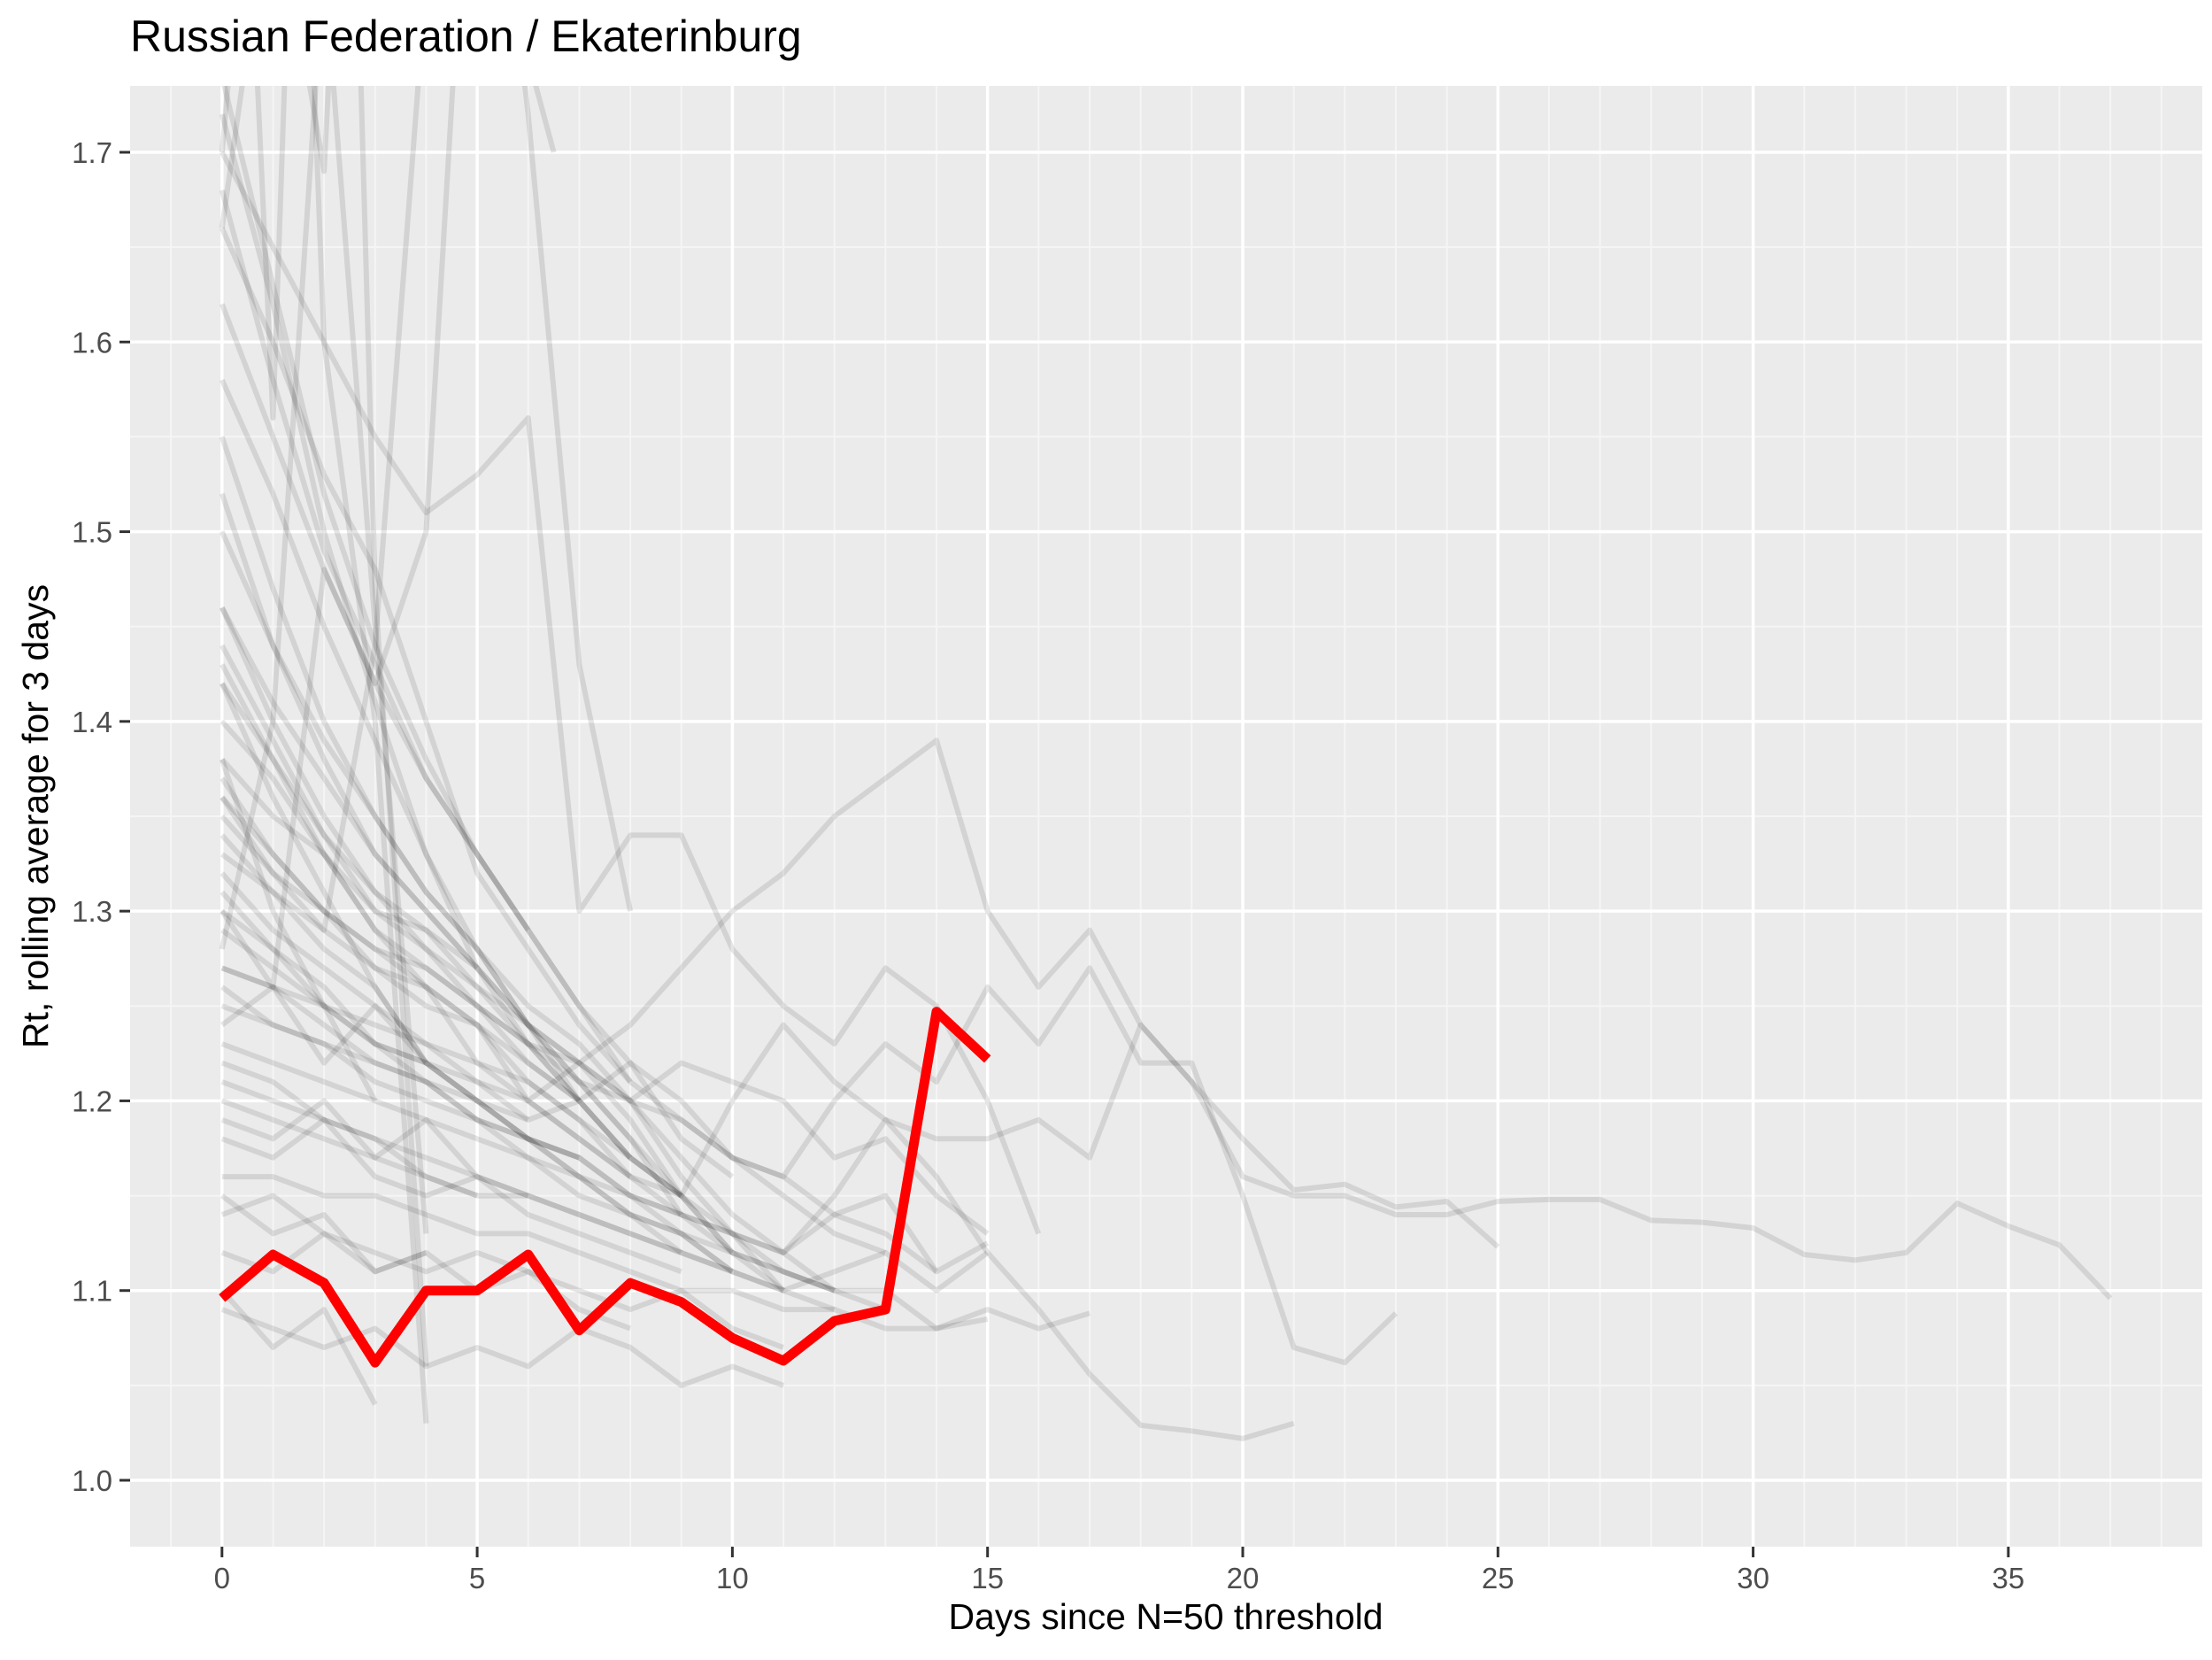  What do you see at coordinates (222, 1578) in the screenshot?
I see `x-tick-label: 0` at bounding box center [222, 1578].